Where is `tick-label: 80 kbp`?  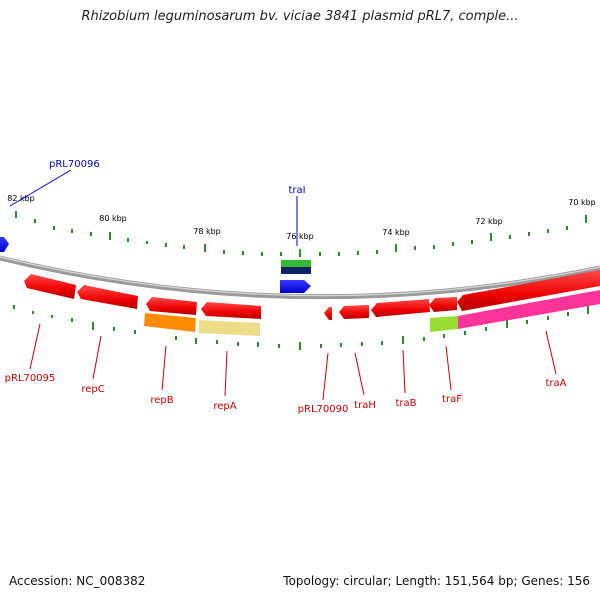
tick-label: 80 kbp is located at coordinates (113, 218).